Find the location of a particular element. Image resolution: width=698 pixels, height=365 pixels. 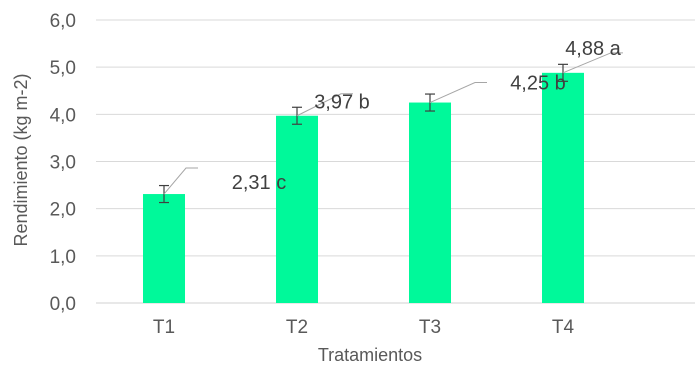

x-tick-label: T1 is located at coordinates (164, 327).